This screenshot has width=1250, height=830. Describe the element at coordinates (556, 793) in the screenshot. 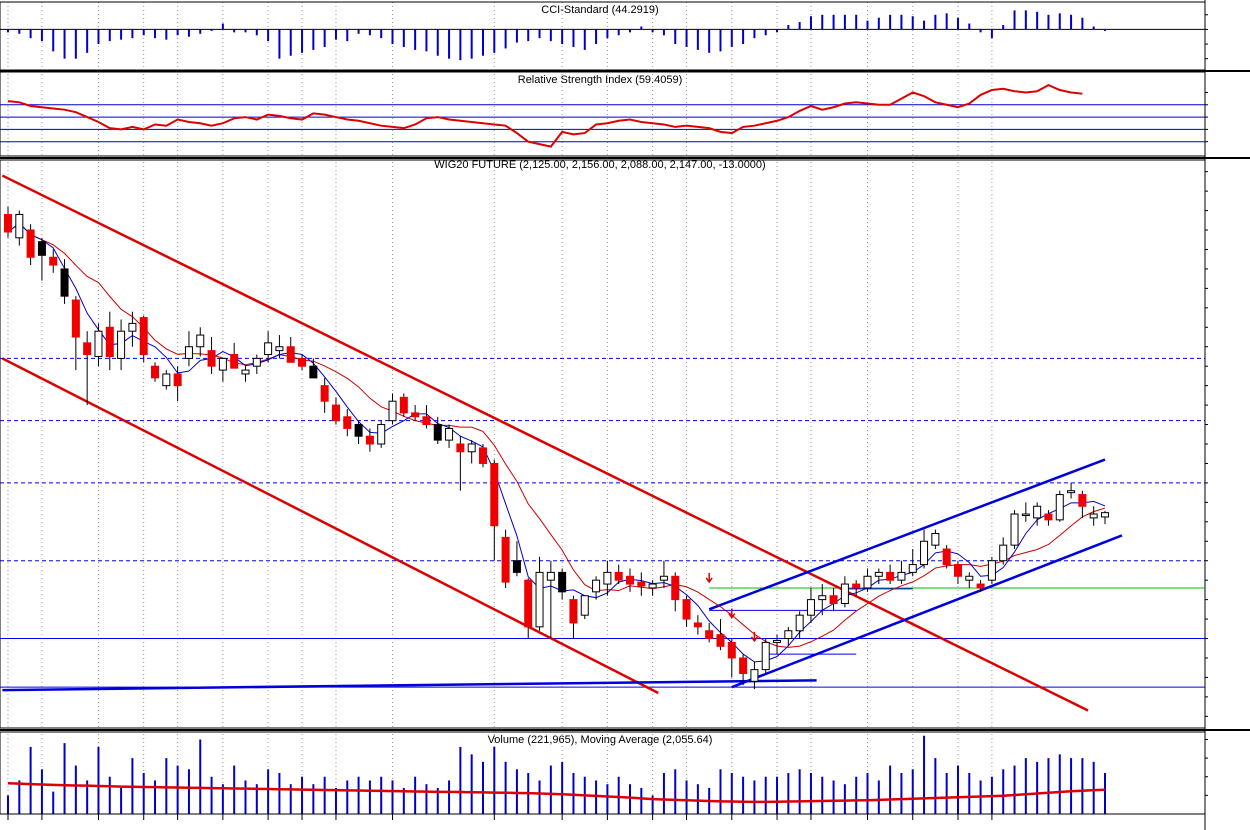

I see `volume-moving-average` at that location.